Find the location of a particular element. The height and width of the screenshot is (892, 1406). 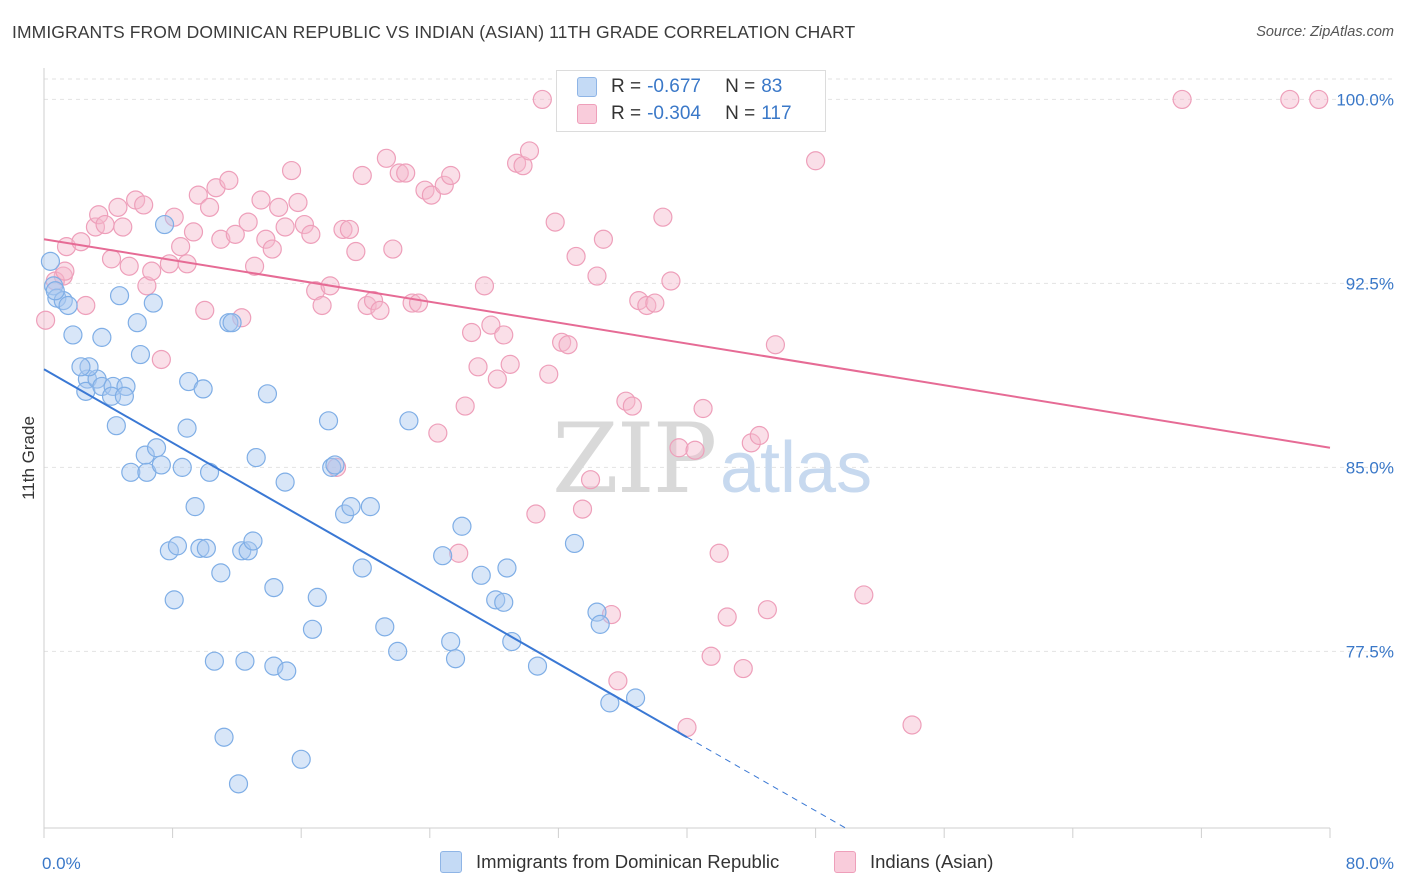

legend-swatch-pink is located at coordinates (587, 114).